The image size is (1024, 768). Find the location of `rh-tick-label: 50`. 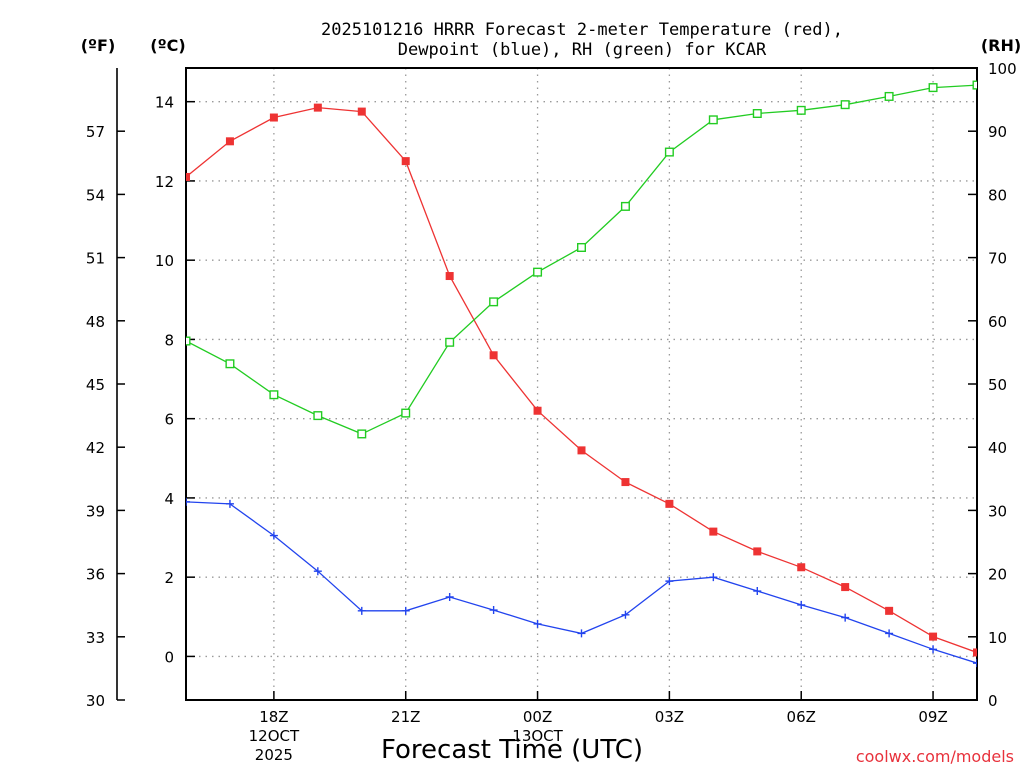

rh-tick-label: 50 is located at coordinates (997, 385).